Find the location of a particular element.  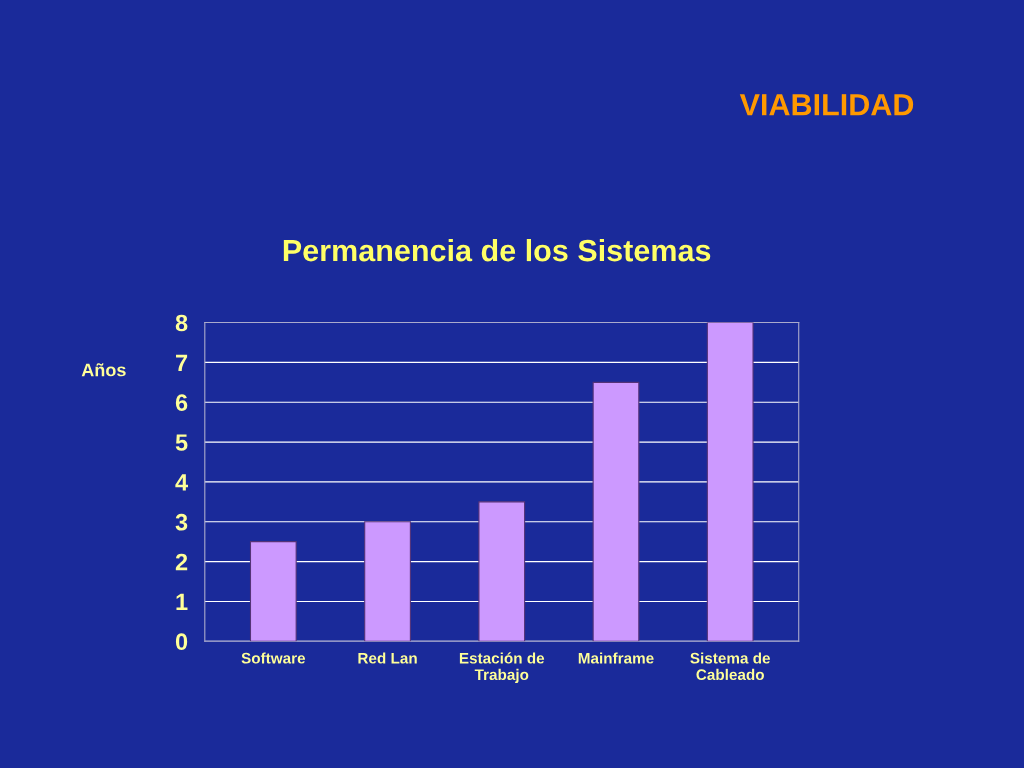

y-tick-label: 7 is located at coordinates (182, 362).